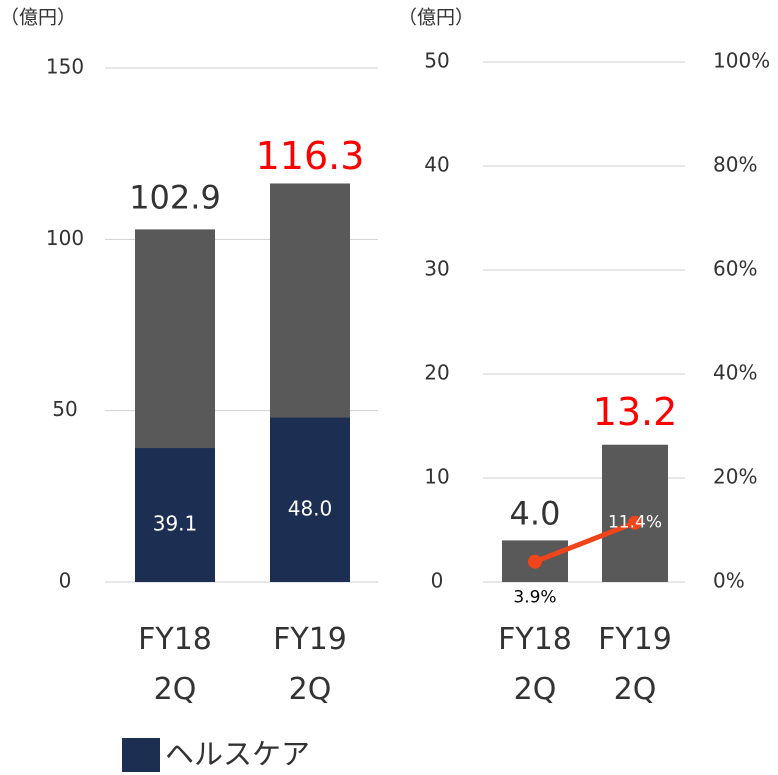  Describe the element at coordinates (535, 513) in the screenshot. I see `data-label: 4.0` at that location.